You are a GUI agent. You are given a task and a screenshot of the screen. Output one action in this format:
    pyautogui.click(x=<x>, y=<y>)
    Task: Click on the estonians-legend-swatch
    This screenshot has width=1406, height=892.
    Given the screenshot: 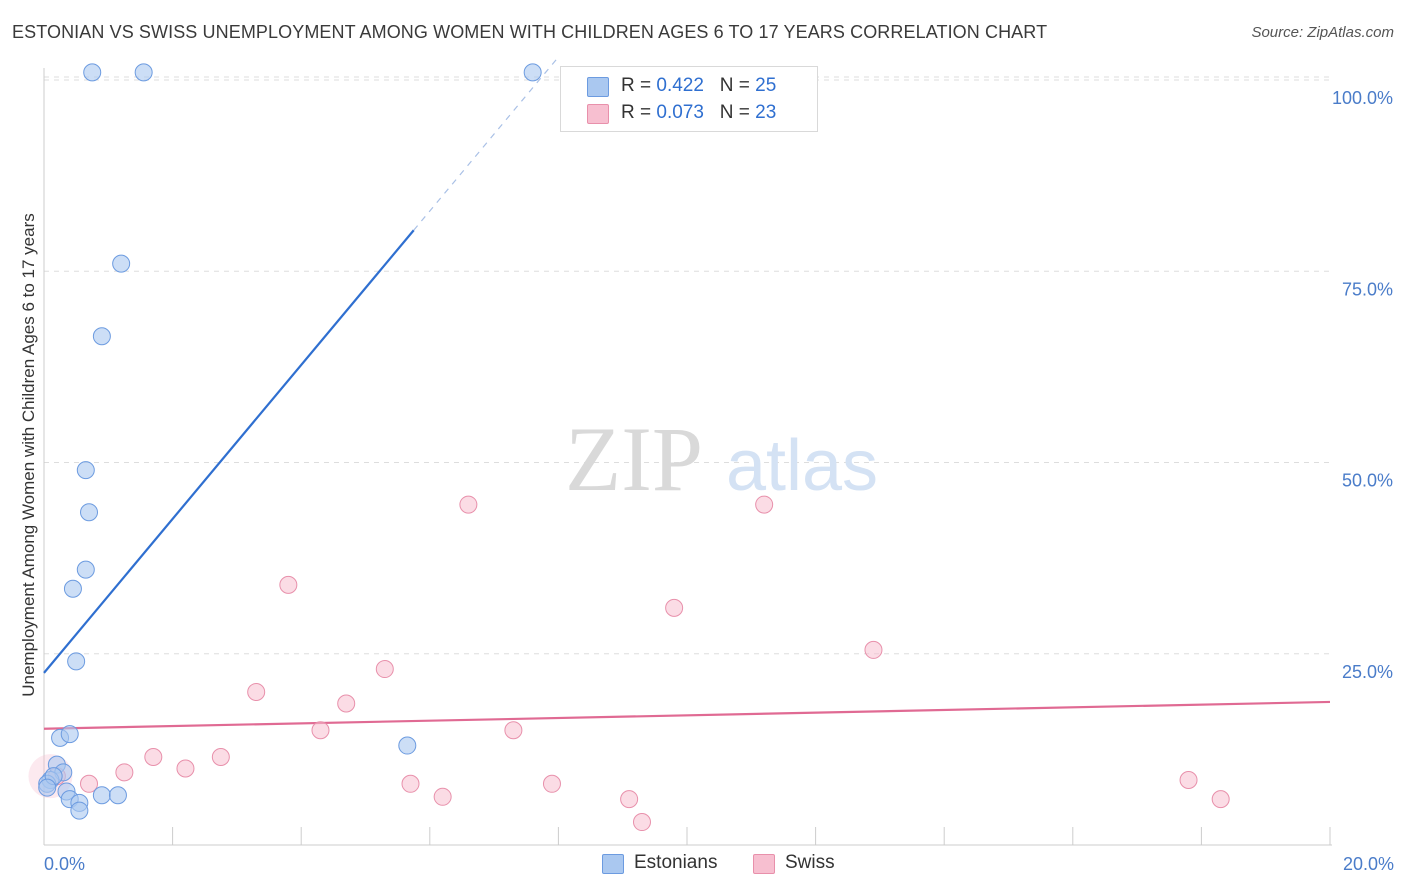 What is the action you would take?
    pyautogui.click(x=613, y=864)
    